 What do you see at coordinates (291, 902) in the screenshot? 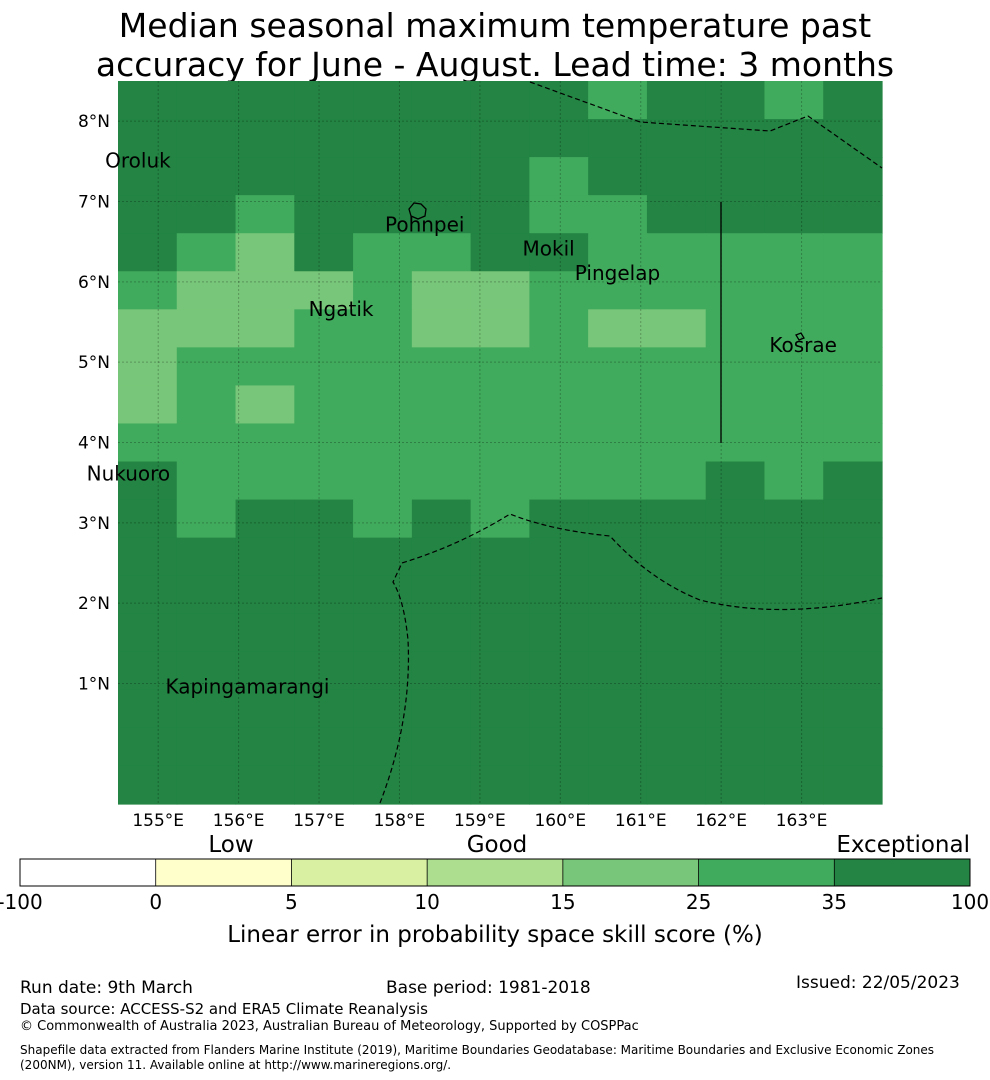
I see `colorbar-tick-label: 5` at bounding box center [291, 902].